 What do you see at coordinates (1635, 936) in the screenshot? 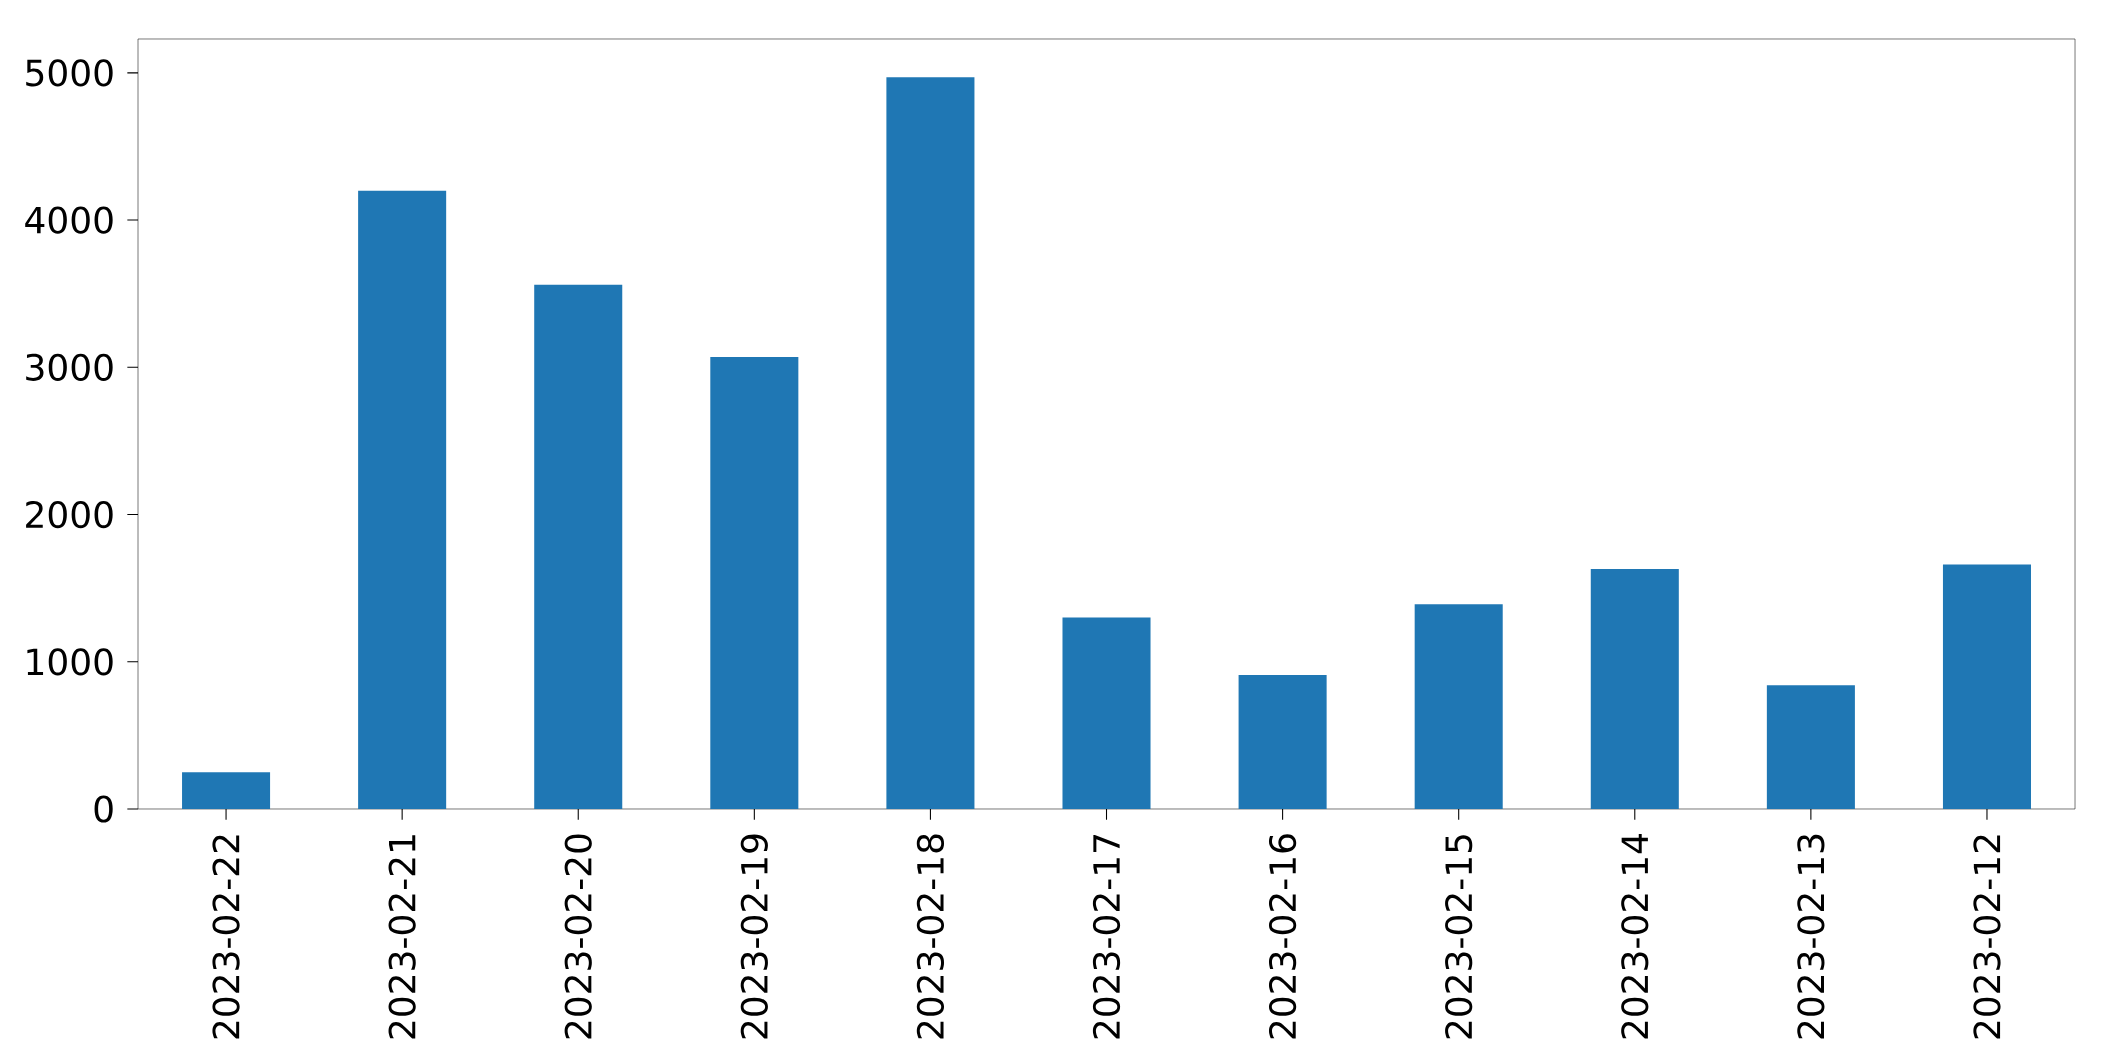
I see `x-tick-label: 2023-02-14` at bounding box center [1635, 936].